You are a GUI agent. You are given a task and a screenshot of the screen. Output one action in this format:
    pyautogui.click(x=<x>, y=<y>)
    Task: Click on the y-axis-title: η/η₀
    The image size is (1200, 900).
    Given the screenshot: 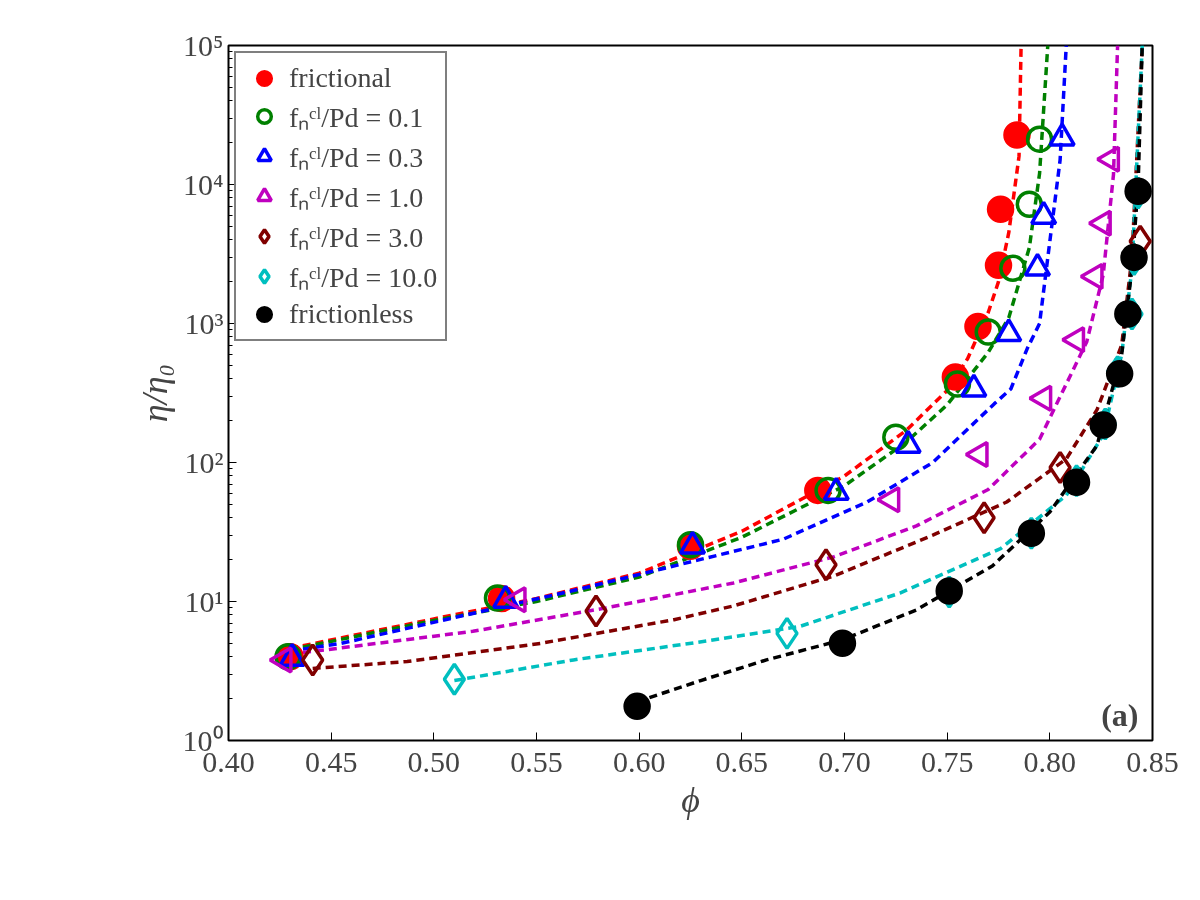 What is the action you would take?
    pyautogui.click(x=154, y=393)
    